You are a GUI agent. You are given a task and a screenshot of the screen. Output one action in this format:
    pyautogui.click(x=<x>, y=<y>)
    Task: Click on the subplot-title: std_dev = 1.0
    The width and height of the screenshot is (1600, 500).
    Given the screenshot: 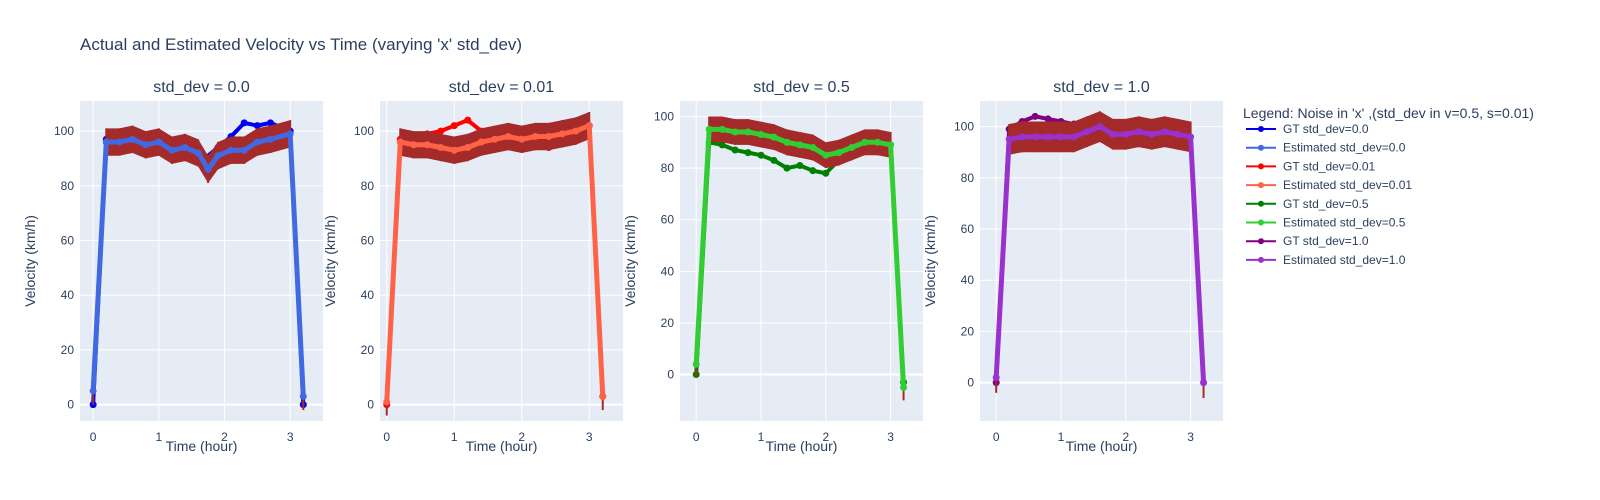 What is the action you would take?
    pyautogui.click(x=1101, y=87)
    